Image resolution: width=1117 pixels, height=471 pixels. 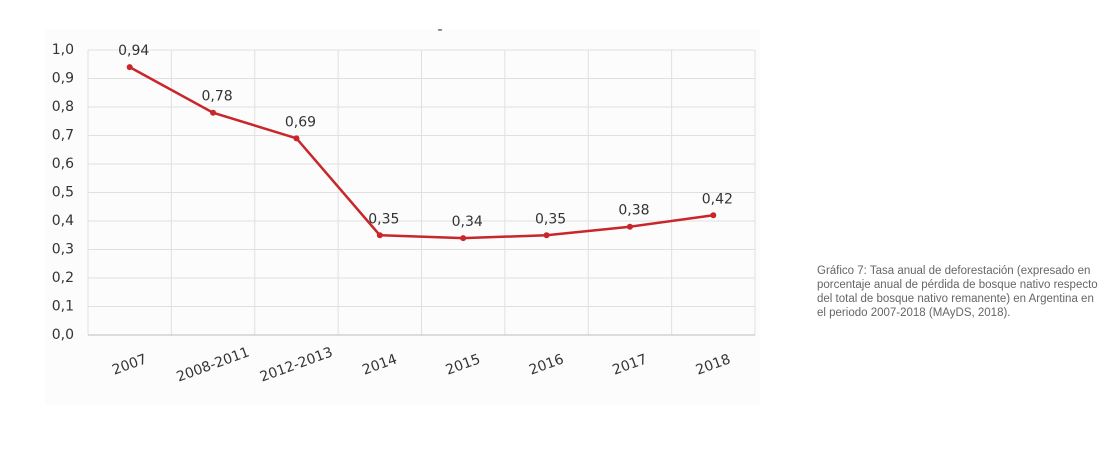 I want to click on y-tick-label: 0,8, so click(x=63, y=107).